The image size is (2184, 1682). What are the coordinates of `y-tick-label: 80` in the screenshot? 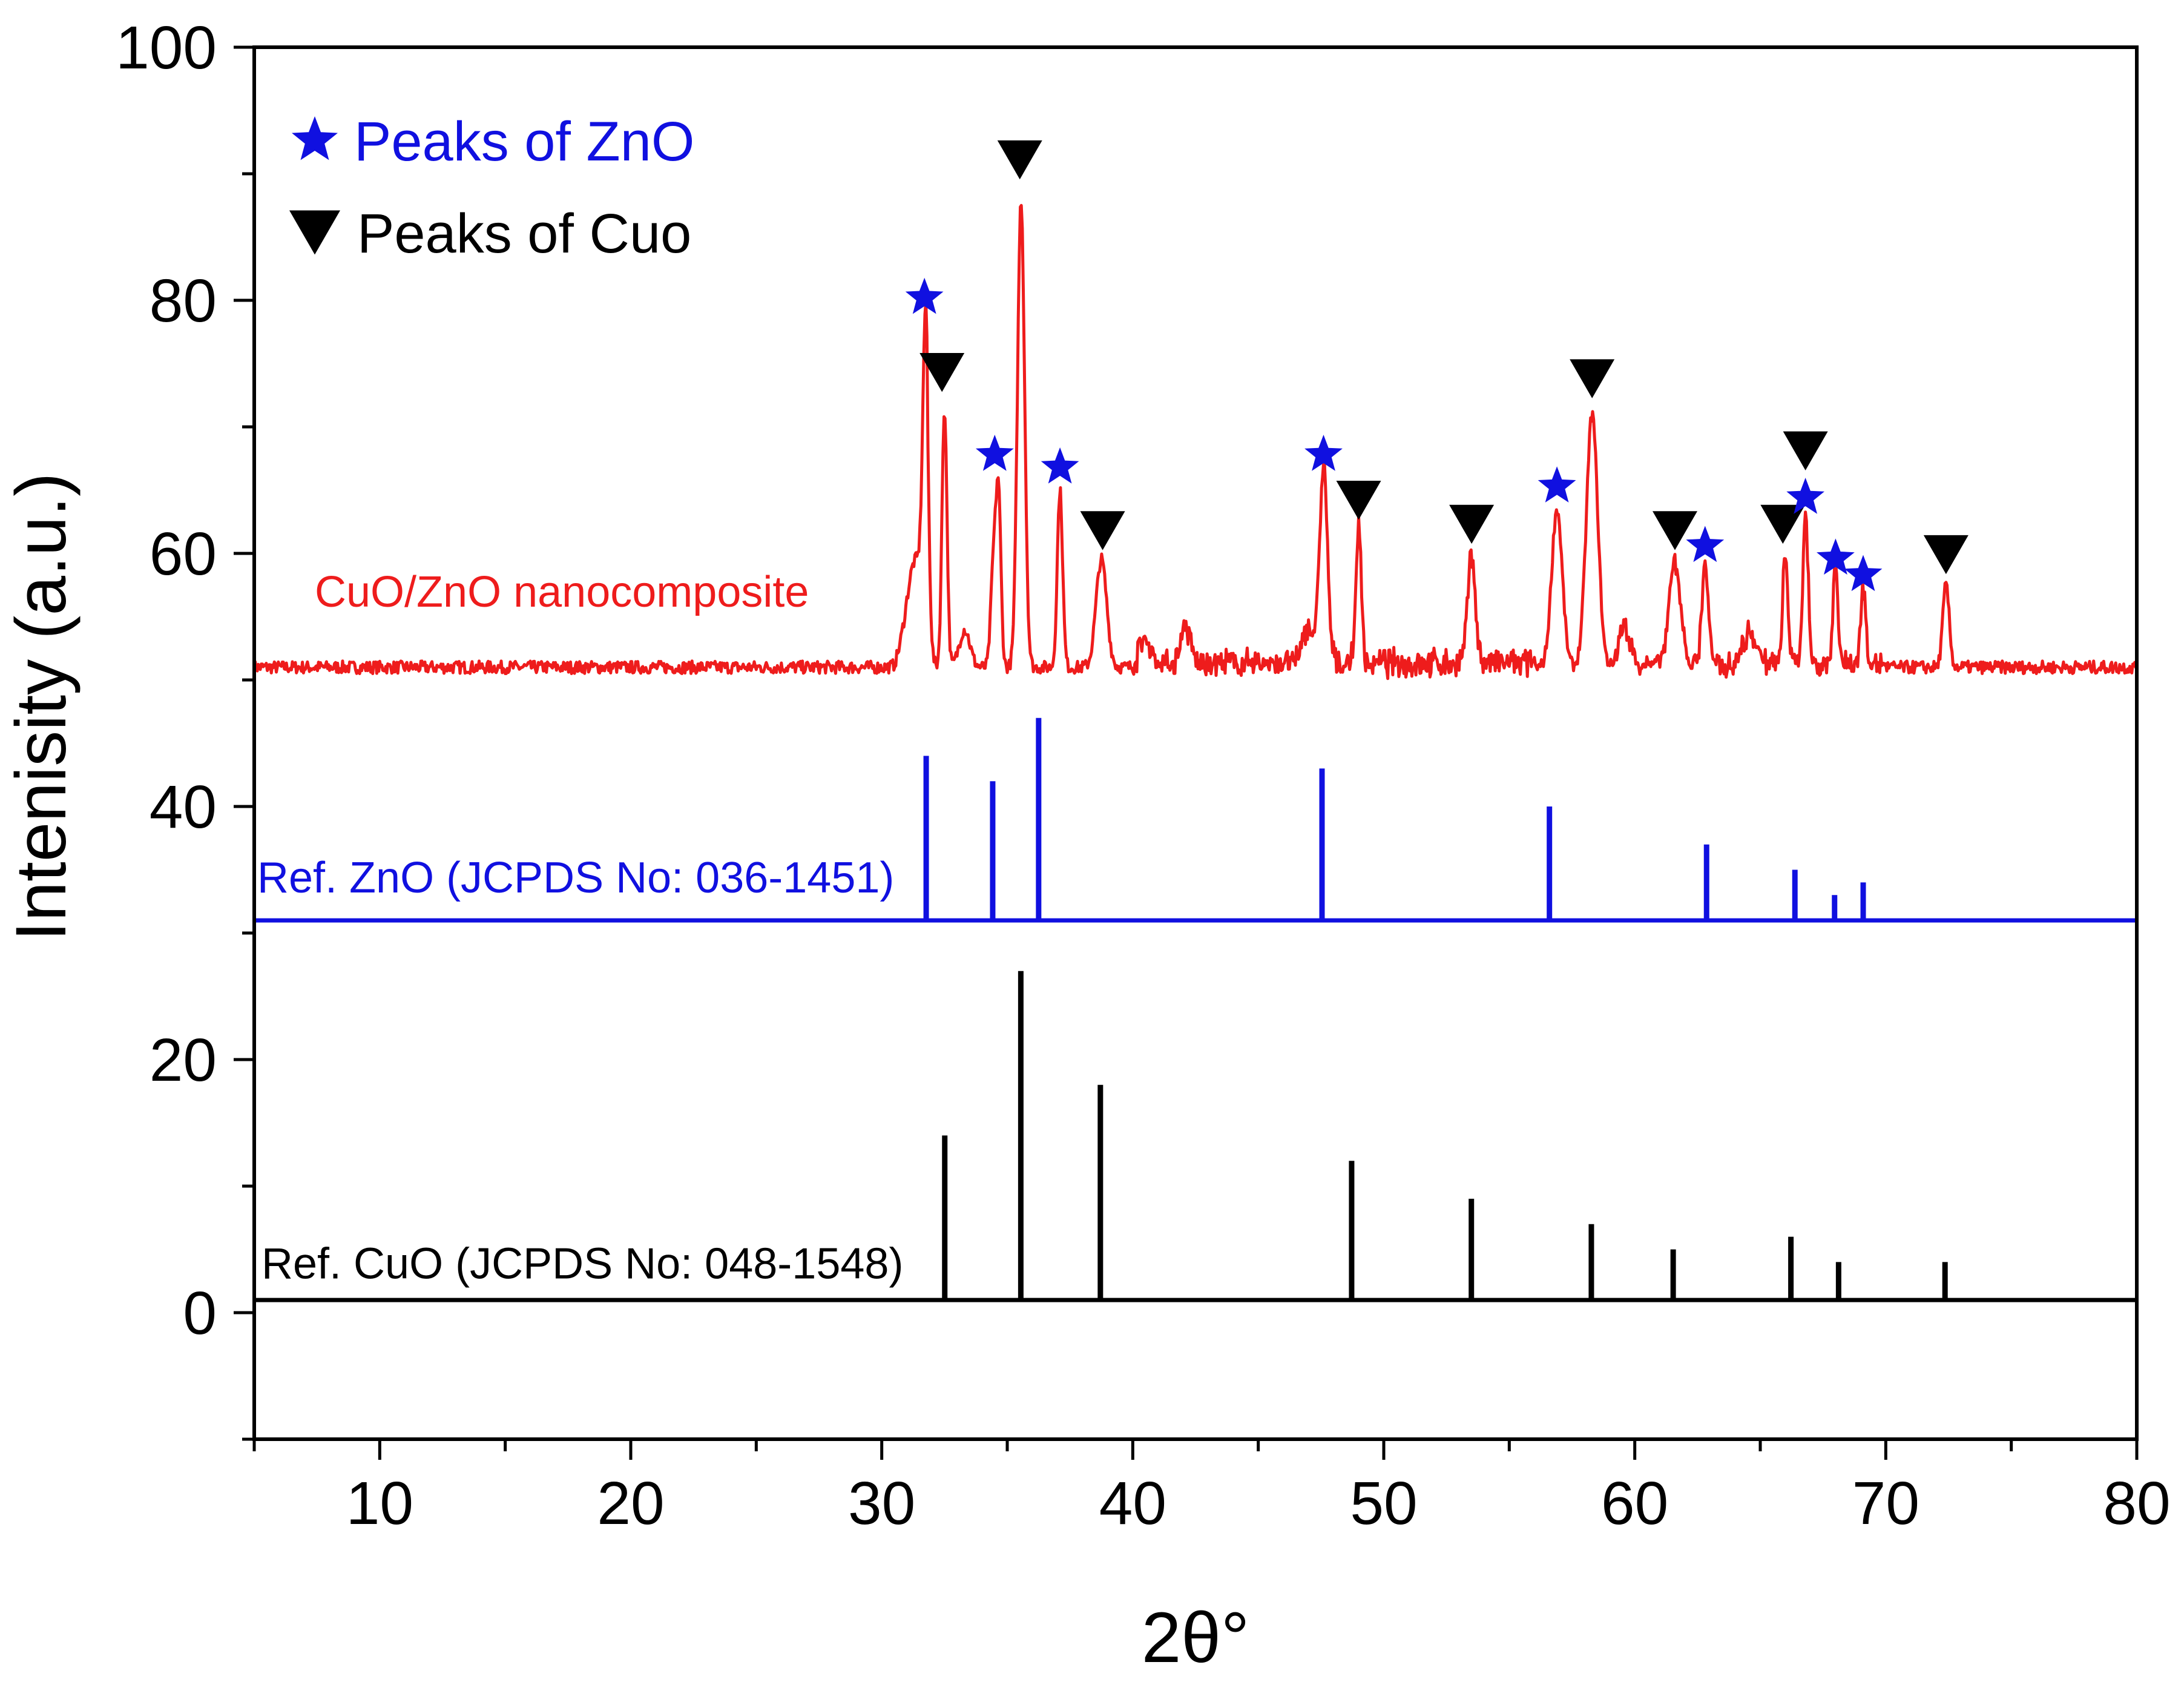 It's located at (183, 301).